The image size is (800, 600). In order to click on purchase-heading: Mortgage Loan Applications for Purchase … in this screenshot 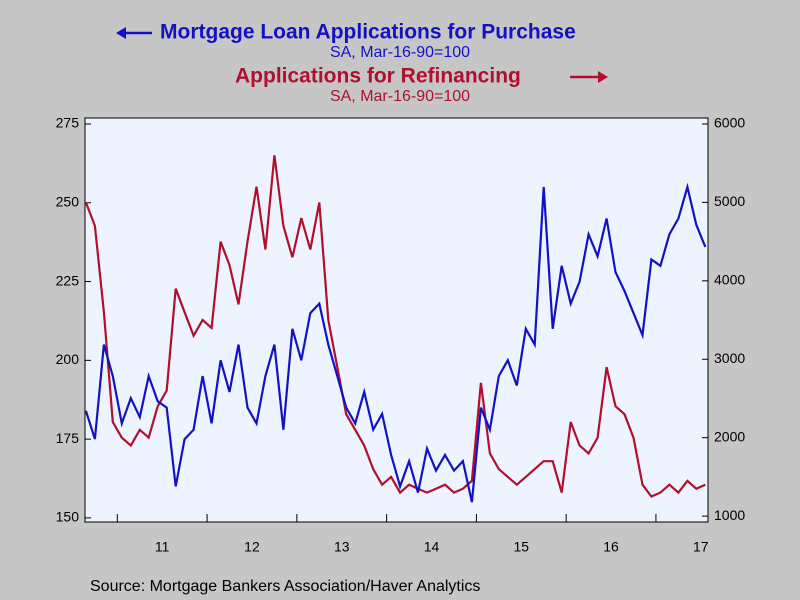, I will do `click(346, 41)`.